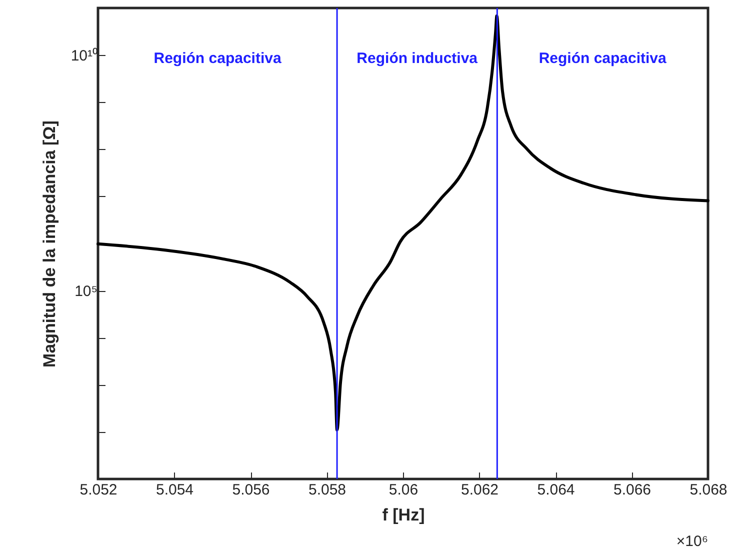 The height and width of the screenshot is (552, 736). What do you see at coordinates (99, 490) in the screenshot?
I see `x-tick-label: 5.052` at bounding box center [99, 490].